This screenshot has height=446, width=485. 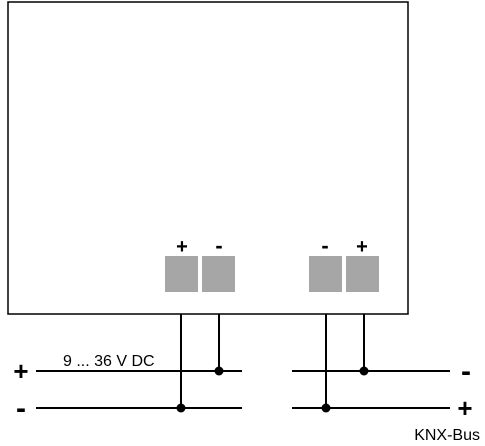 What do you see at coordinates (364, 371) in the screenshot?
I see `junction-bus-plus` at bounding box center [364, 371].